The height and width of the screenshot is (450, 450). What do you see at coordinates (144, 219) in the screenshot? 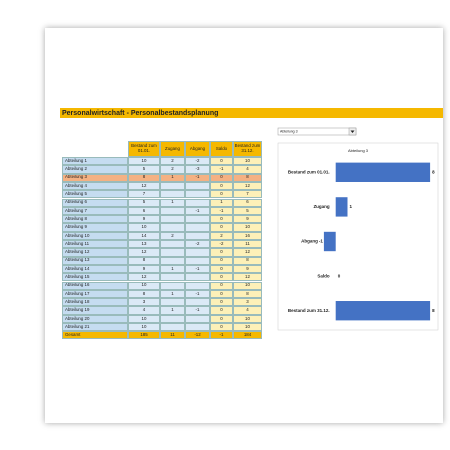
I see `table-cell: 9` at bounding box center [144, 219].